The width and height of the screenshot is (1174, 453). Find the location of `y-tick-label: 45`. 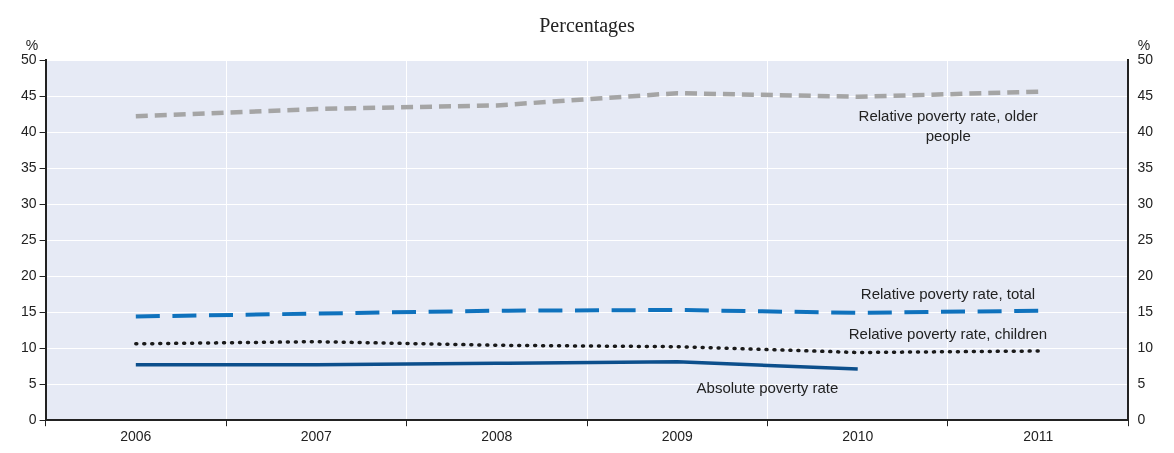

y-tick-label: 45 is located at coordinates (28, 94).